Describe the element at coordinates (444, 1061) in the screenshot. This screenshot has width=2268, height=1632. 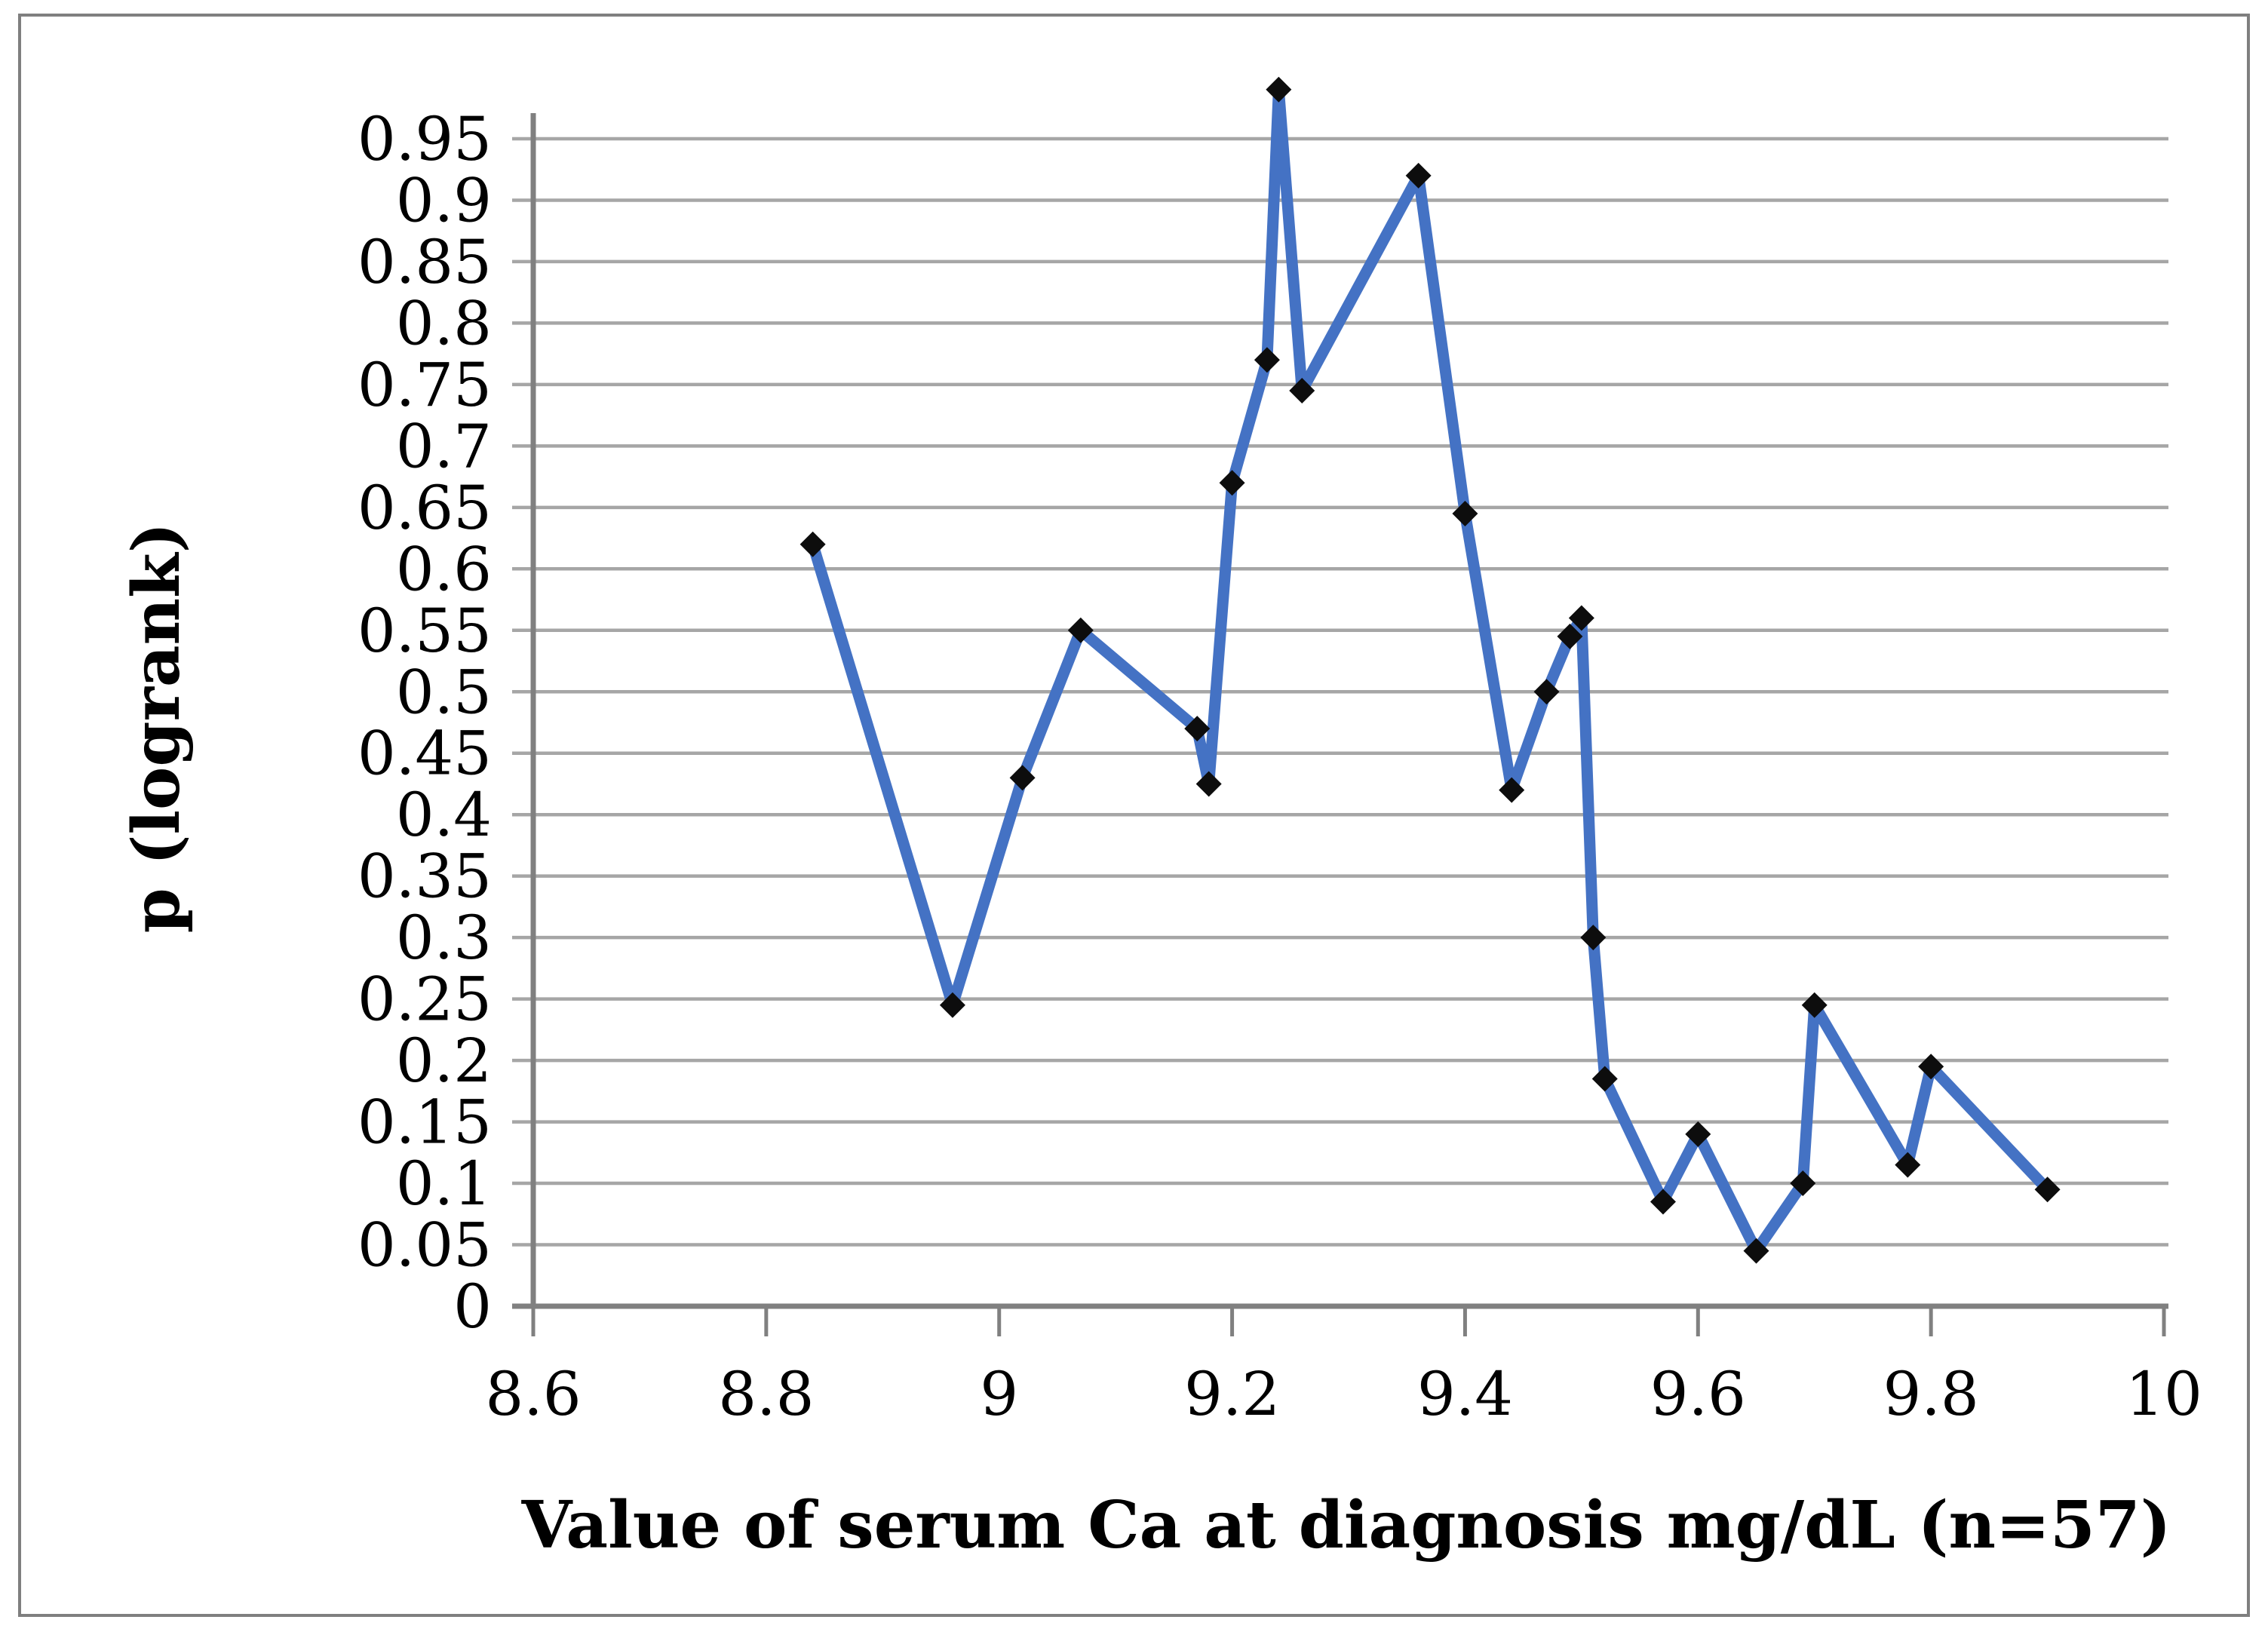
I see `y-tick-label: 0.2` at that location.